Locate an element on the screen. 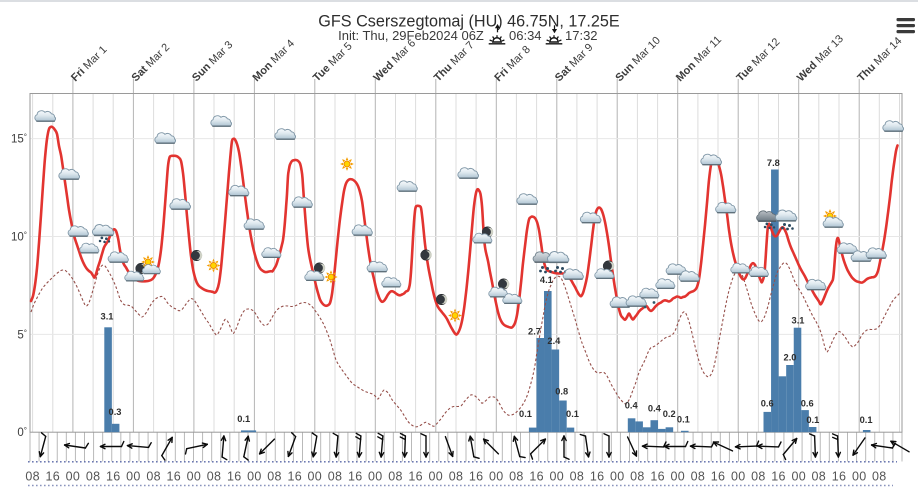 The width and height of the screenshot is (918, 487). svg-text: 17:32 is located at coordinates (581, 35).